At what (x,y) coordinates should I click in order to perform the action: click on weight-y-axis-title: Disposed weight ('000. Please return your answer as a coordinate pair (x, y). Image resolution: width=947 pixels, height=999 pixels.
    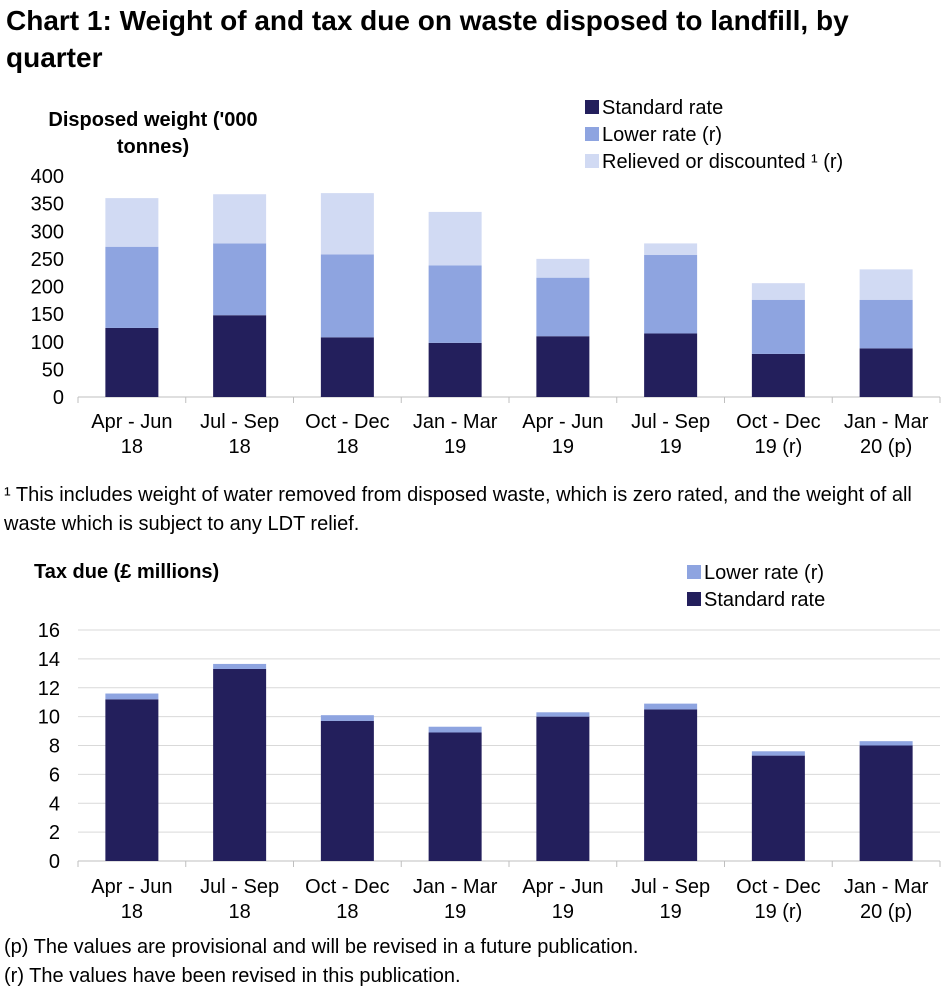
    Looking at the image, I should click on (152, 120).